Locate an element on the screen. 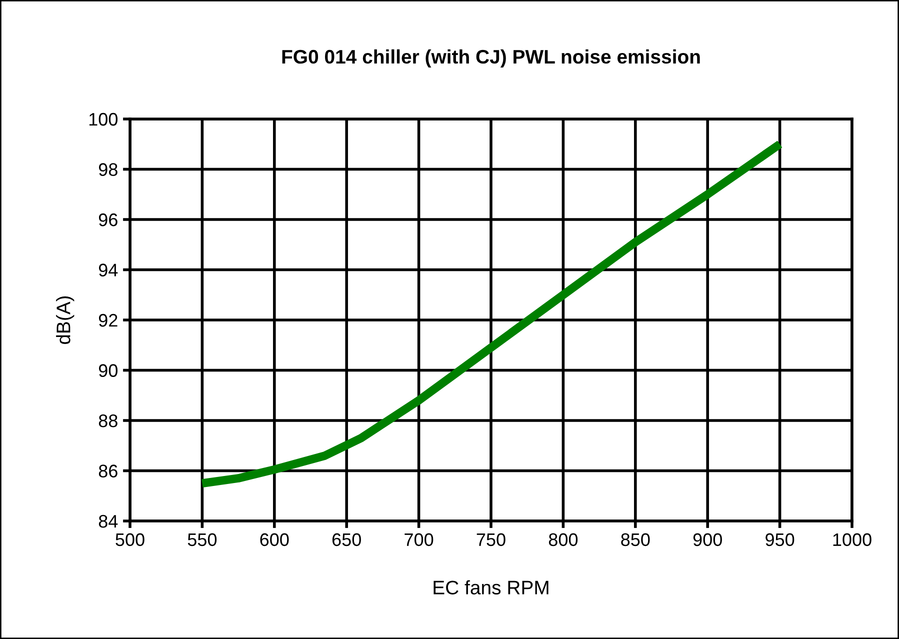 The image size is (899, 639). y-tick-label: 100 is located at coordinates (103, 119).